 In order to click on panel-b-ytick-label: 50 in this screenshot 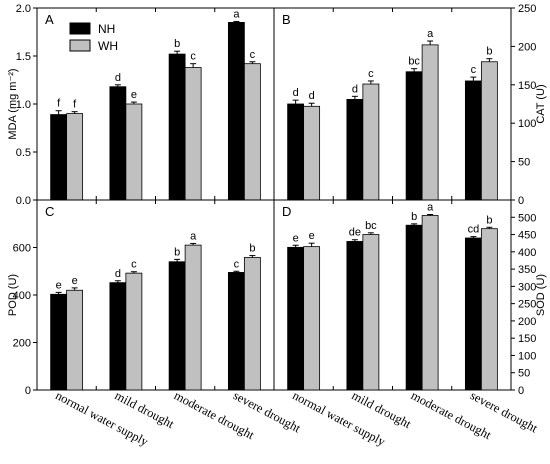, I will do `click(524, 163)`.